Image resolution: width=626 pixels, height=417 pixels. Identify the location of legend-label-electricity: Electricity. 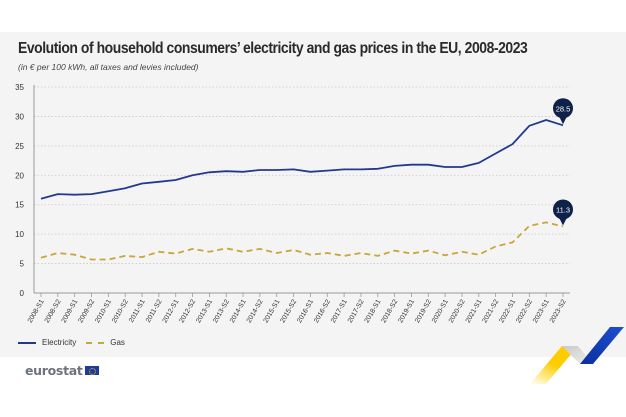
(59, 342).